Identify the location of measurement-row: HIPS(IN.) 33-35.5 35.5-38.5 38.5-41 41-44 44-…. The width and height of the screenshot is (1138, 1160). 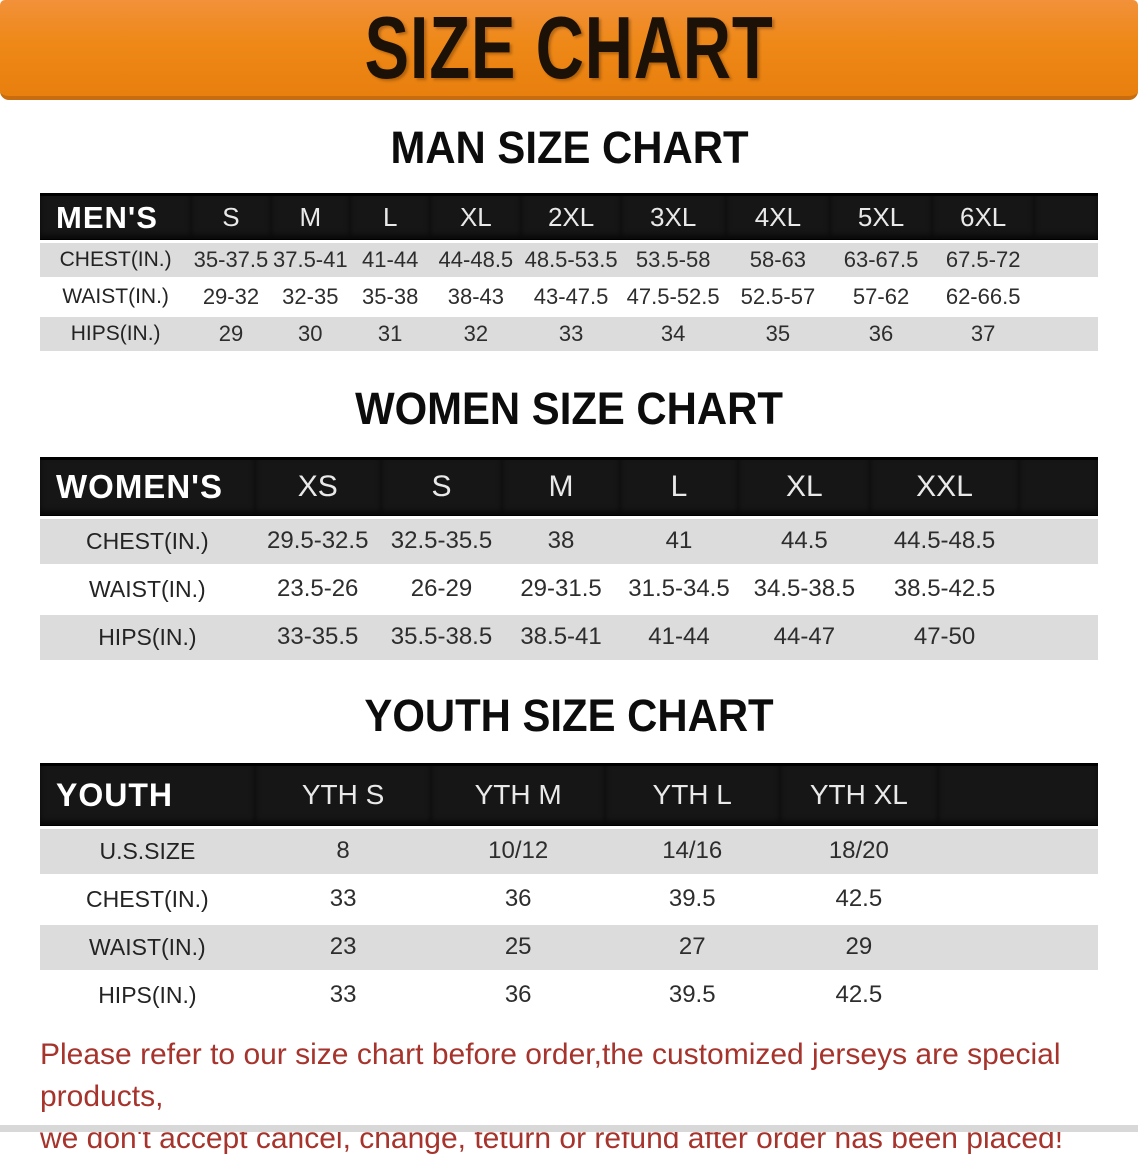
(569, 635).